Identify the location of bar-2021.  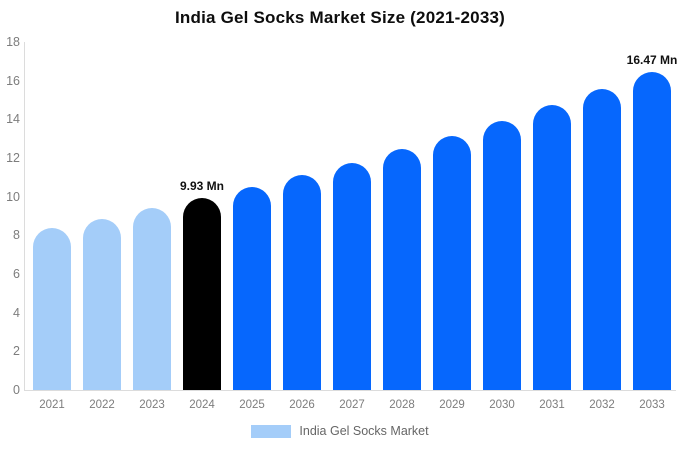
(52, 308).